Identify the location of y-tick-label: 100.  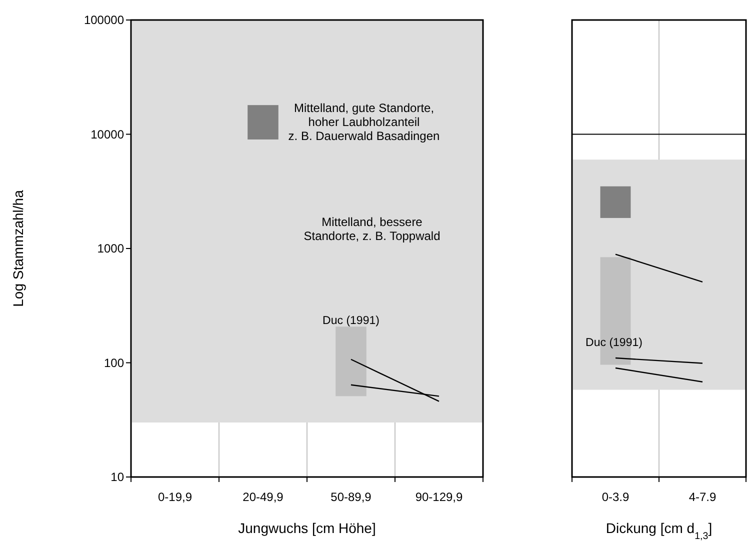
(114, 363).